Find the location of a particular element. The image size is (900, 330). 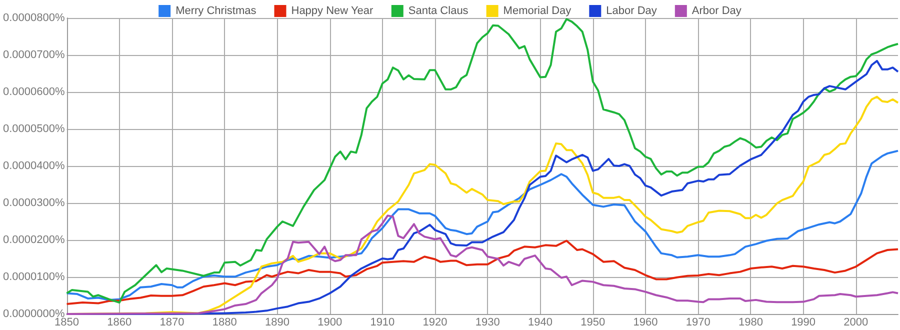

x-tick-label: 1980 is located at coordinates (750, 322).